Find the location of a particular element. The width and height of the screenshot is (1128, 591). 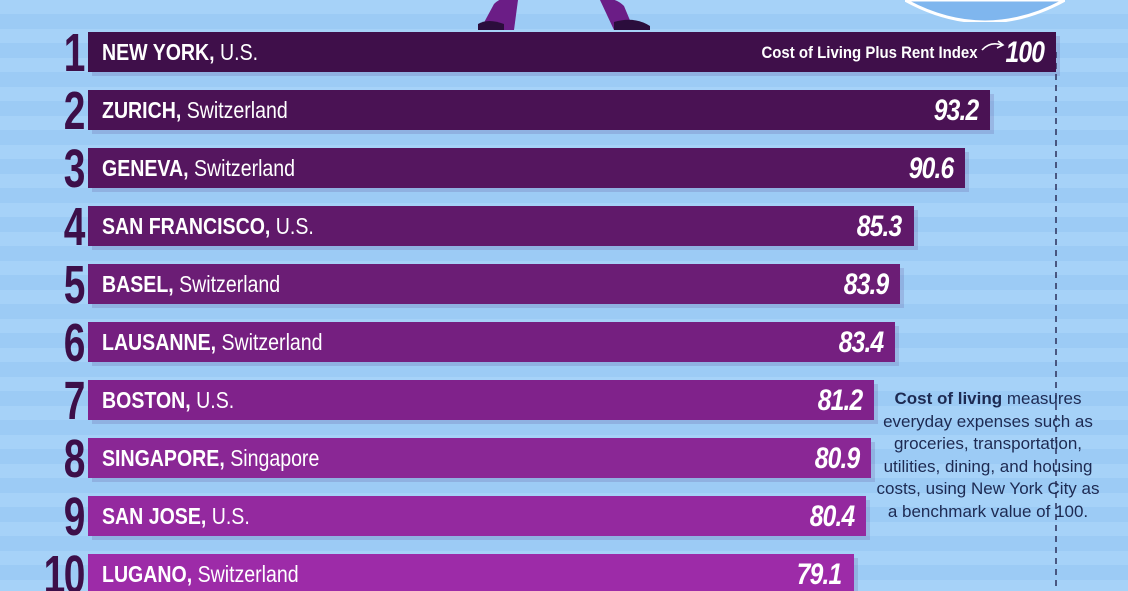

city-label: ZURICH, Switzerland is located at coordinates (195, 110).